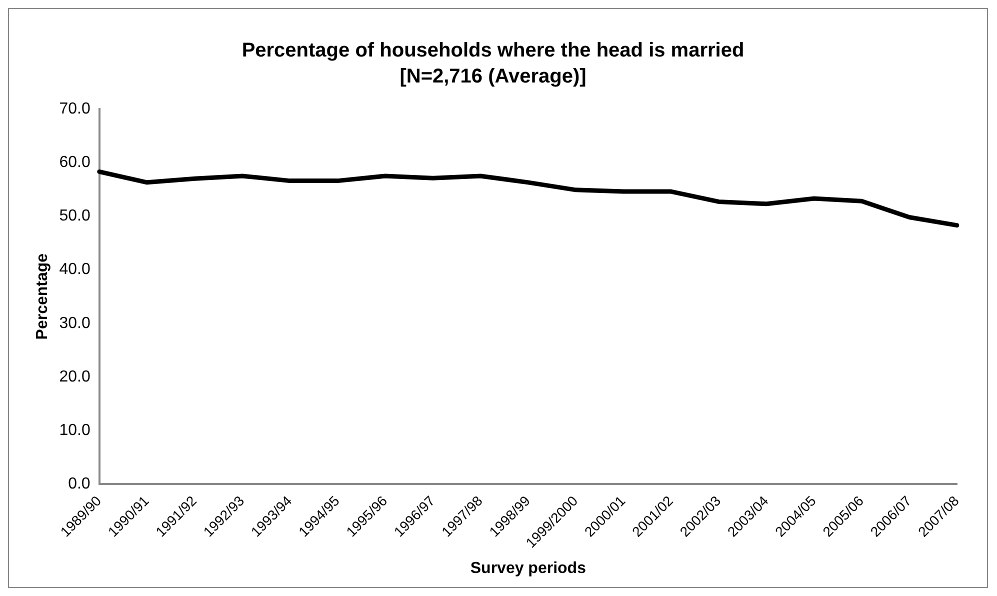 This screenshot has height=596, width=997. I want to click on y-tick-label: 60.0, so click(74, 162).